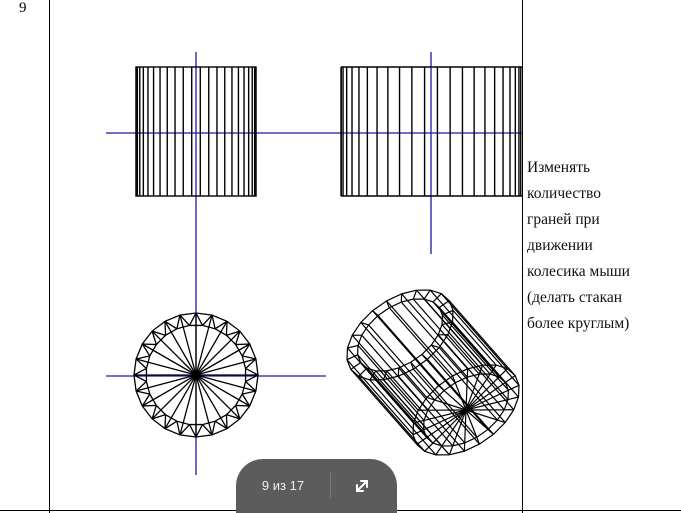  I want to click on row-number: 9, so click(23, 8).